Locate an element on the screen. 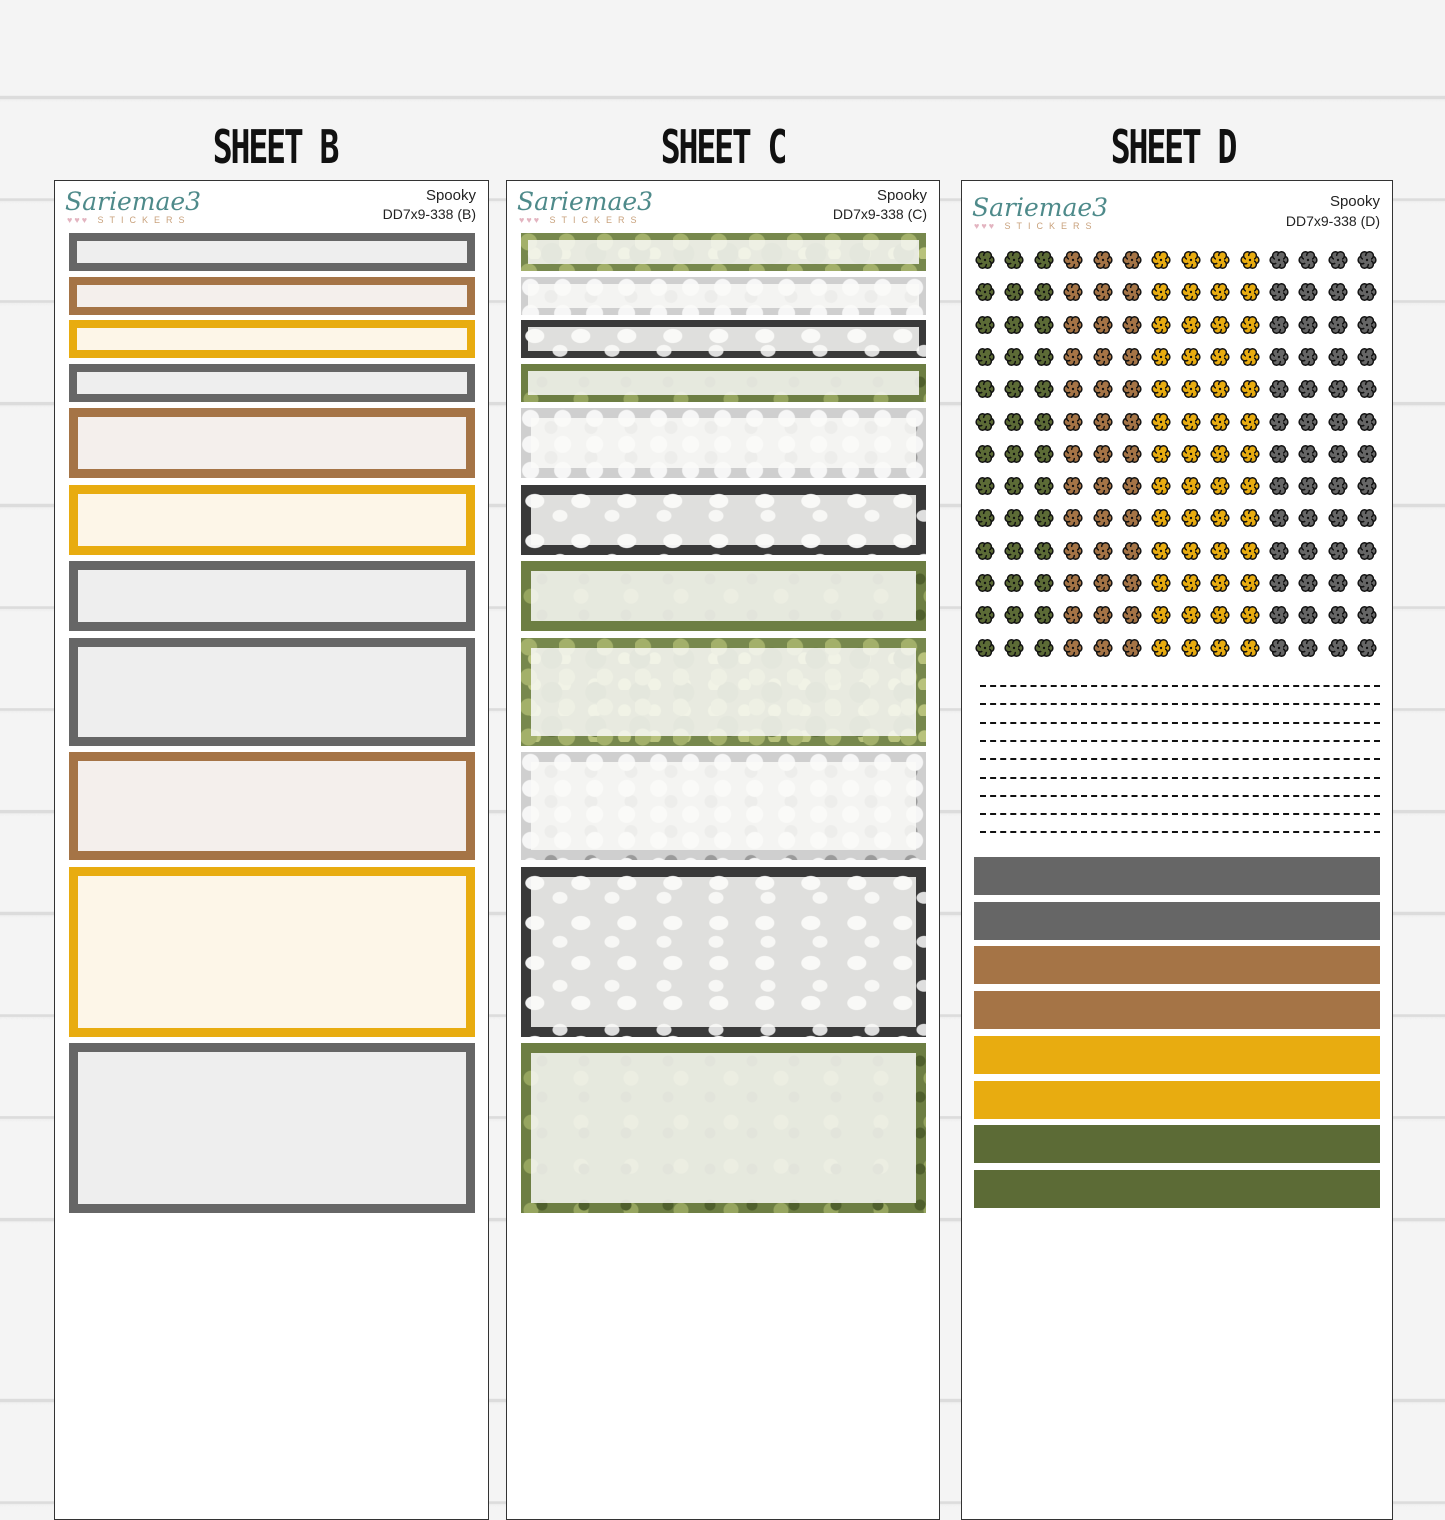 The width and height of the screenshot is (1445, 1520). brand-sub-text: STICKERS is located at coordinates (1051, 226).